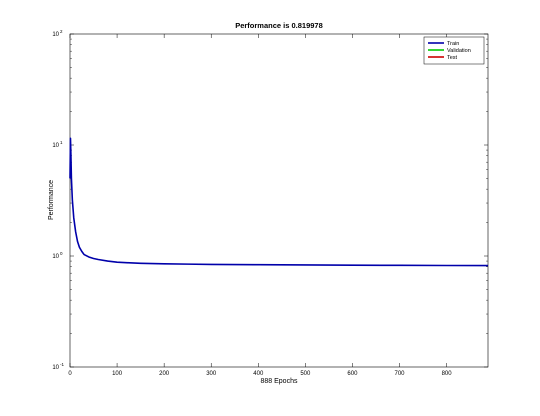 The height and width of the screenshot is (416, 540). What do you see at coordinates (164, 374) in the screenshot?
I see `x-tick-label: 200` at bounding box center [164, 374].